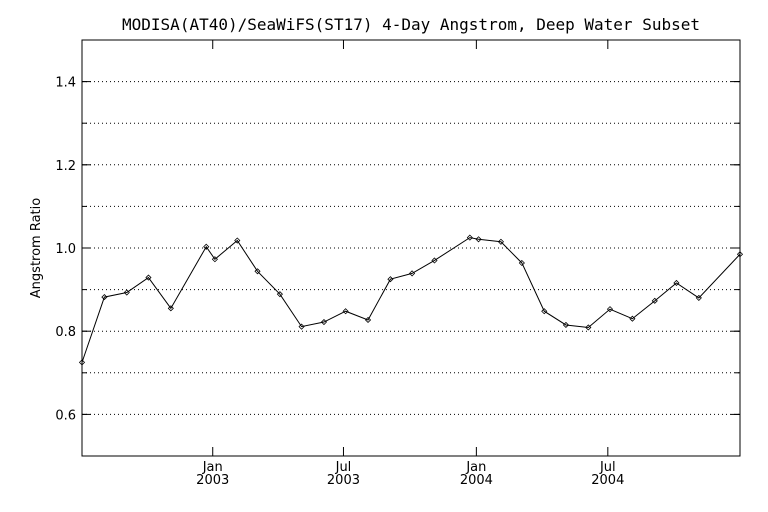 The width and height of the screenshot is (768, 512). What do you see at coordinates (65, 332) in the screenshot?
I see `y-tick-label: 0.8` at bounding box center [65, 332].